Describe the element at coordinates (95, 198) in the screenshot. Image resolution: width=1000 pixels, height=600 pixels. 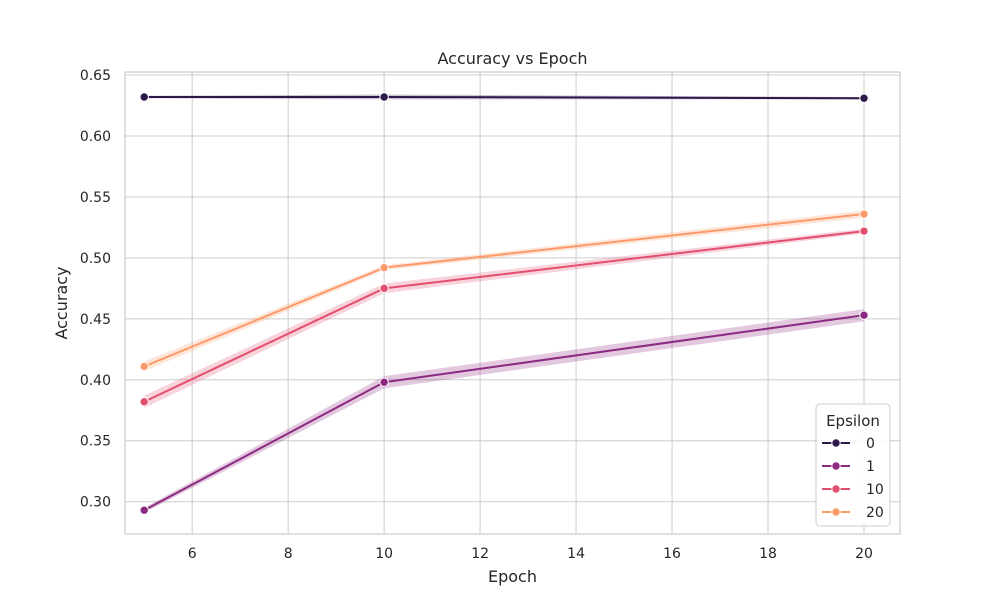
I see `y-tick-label: 0.55` at that location.